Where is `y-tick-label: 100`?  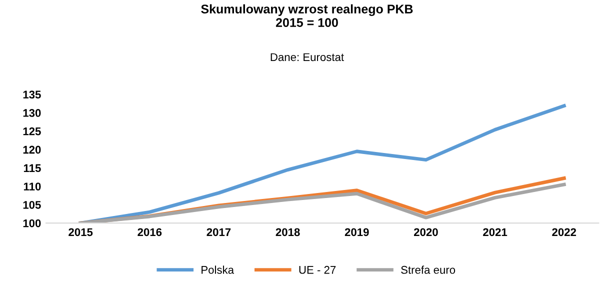
y-tick-label: 100 is located at coordinates (32, 223).